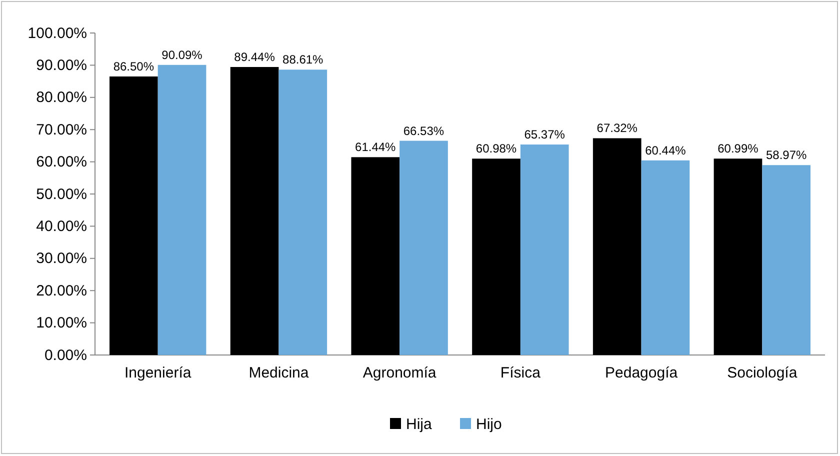  What do you see at coordinates (419, 424) in the screenshot?
I see `legend-label: Hija` at bounding box center [419, 424].